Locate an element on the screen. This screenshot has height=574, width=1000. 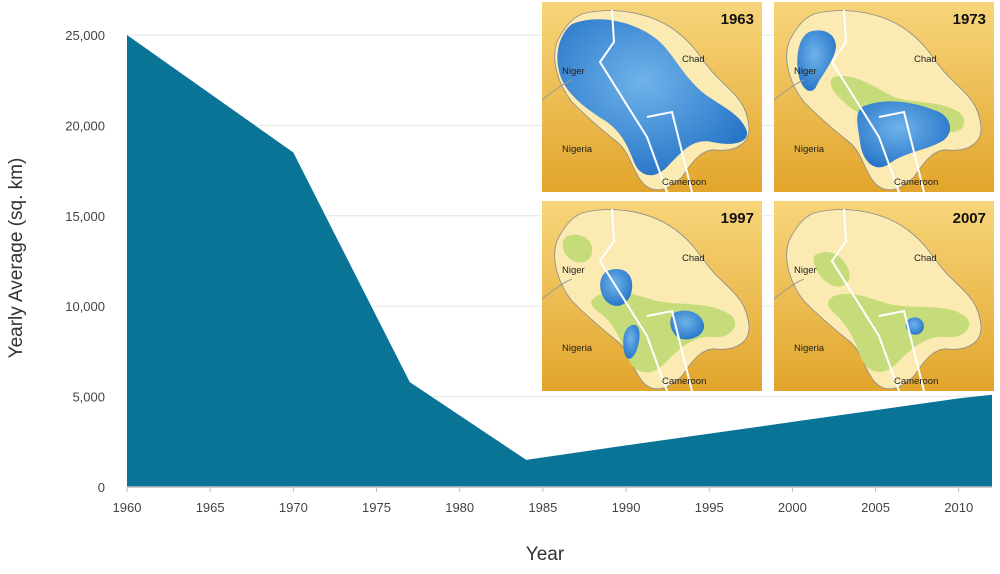
x-tick-label: 2000 is located at coordinates (792, 507).